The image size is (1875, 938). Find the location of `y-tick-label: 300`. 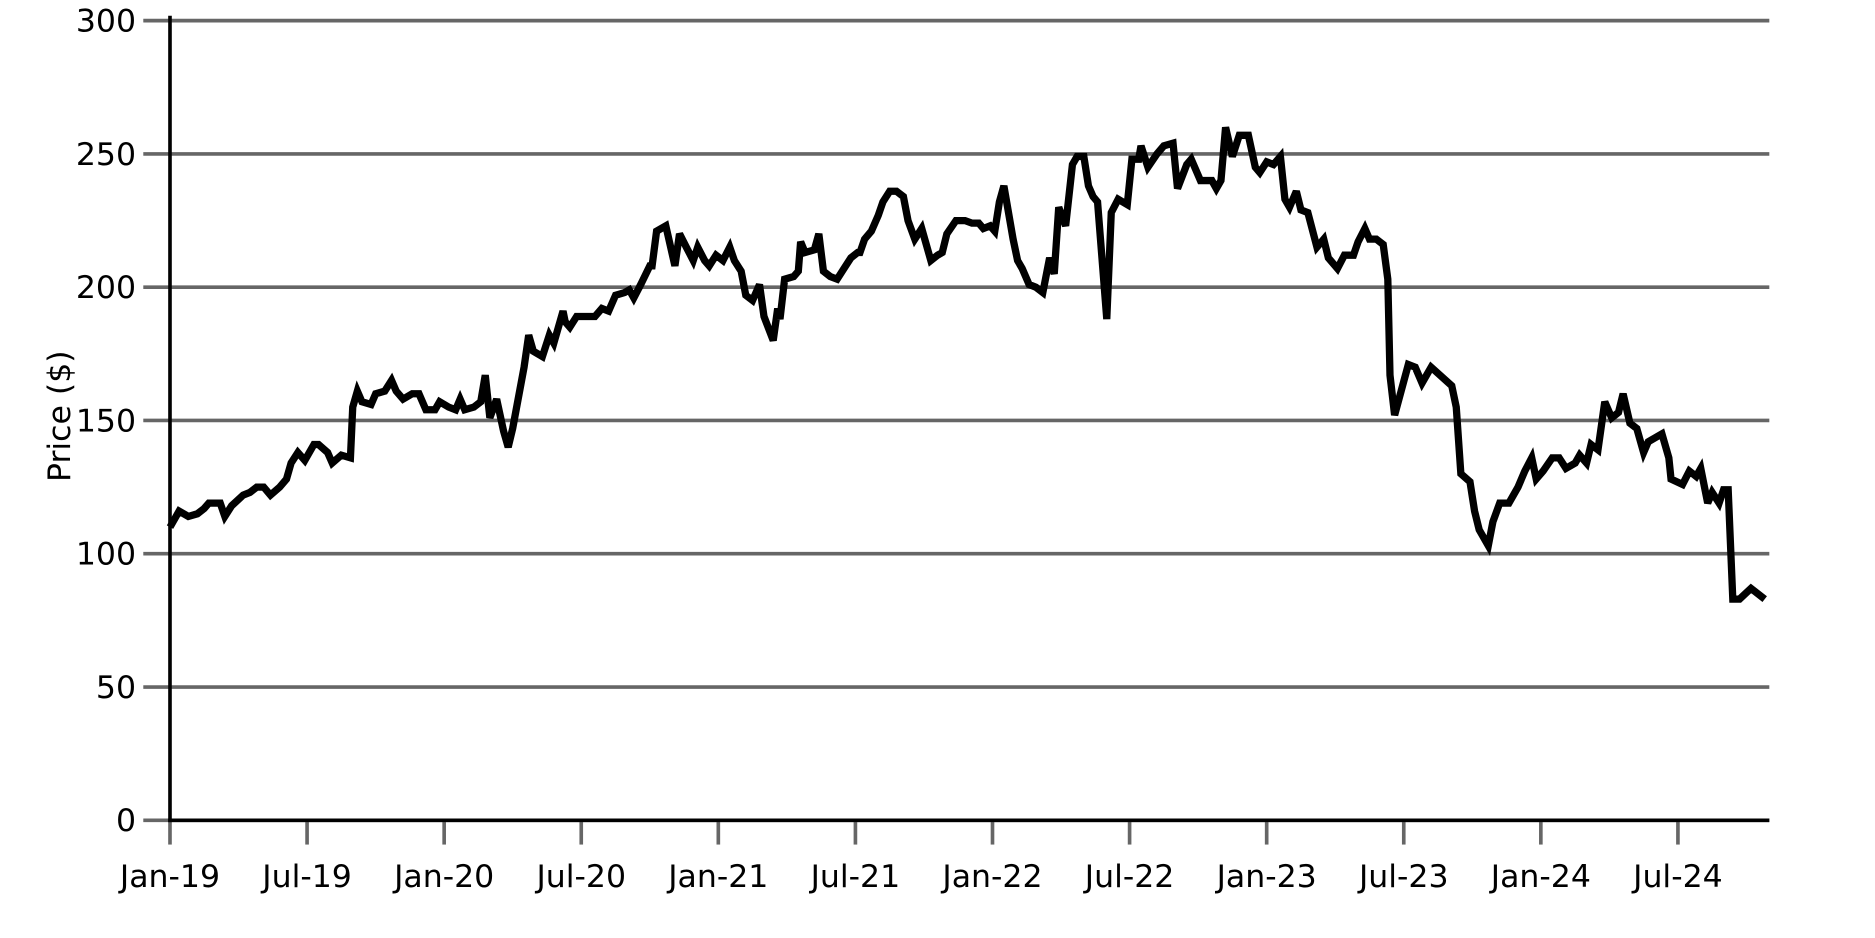

y-tick-label: 300 is located at coordinates (106, 22).